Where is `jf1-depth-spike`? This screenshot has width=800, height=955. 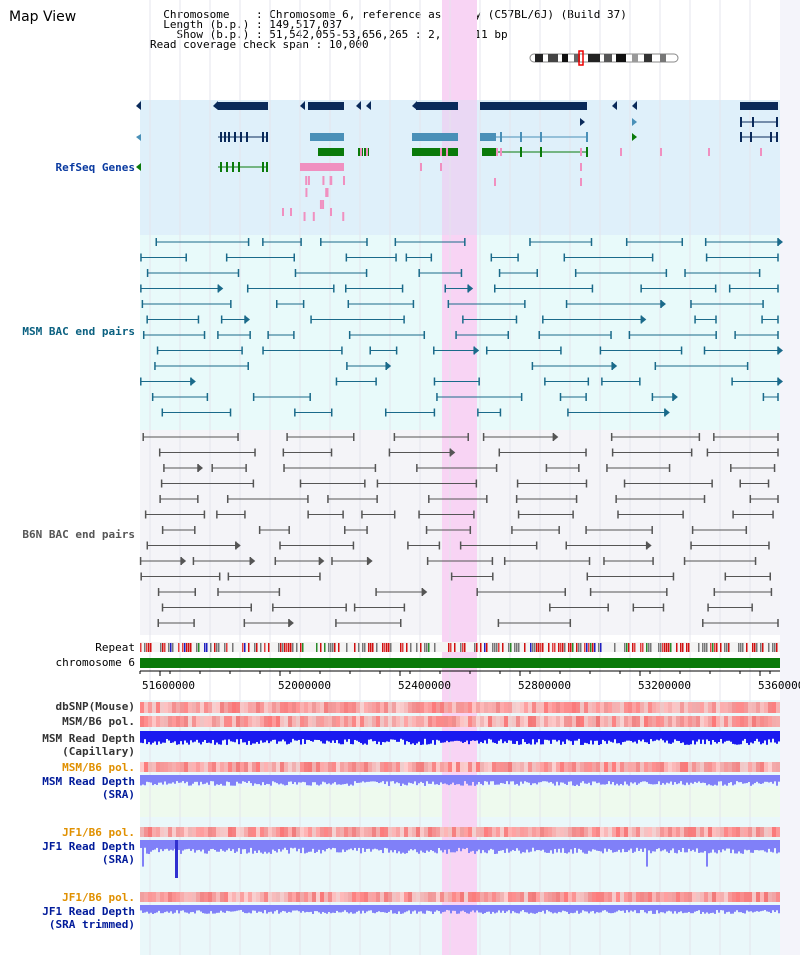
jf1-depth-spike is located at coordinates (176, 859).